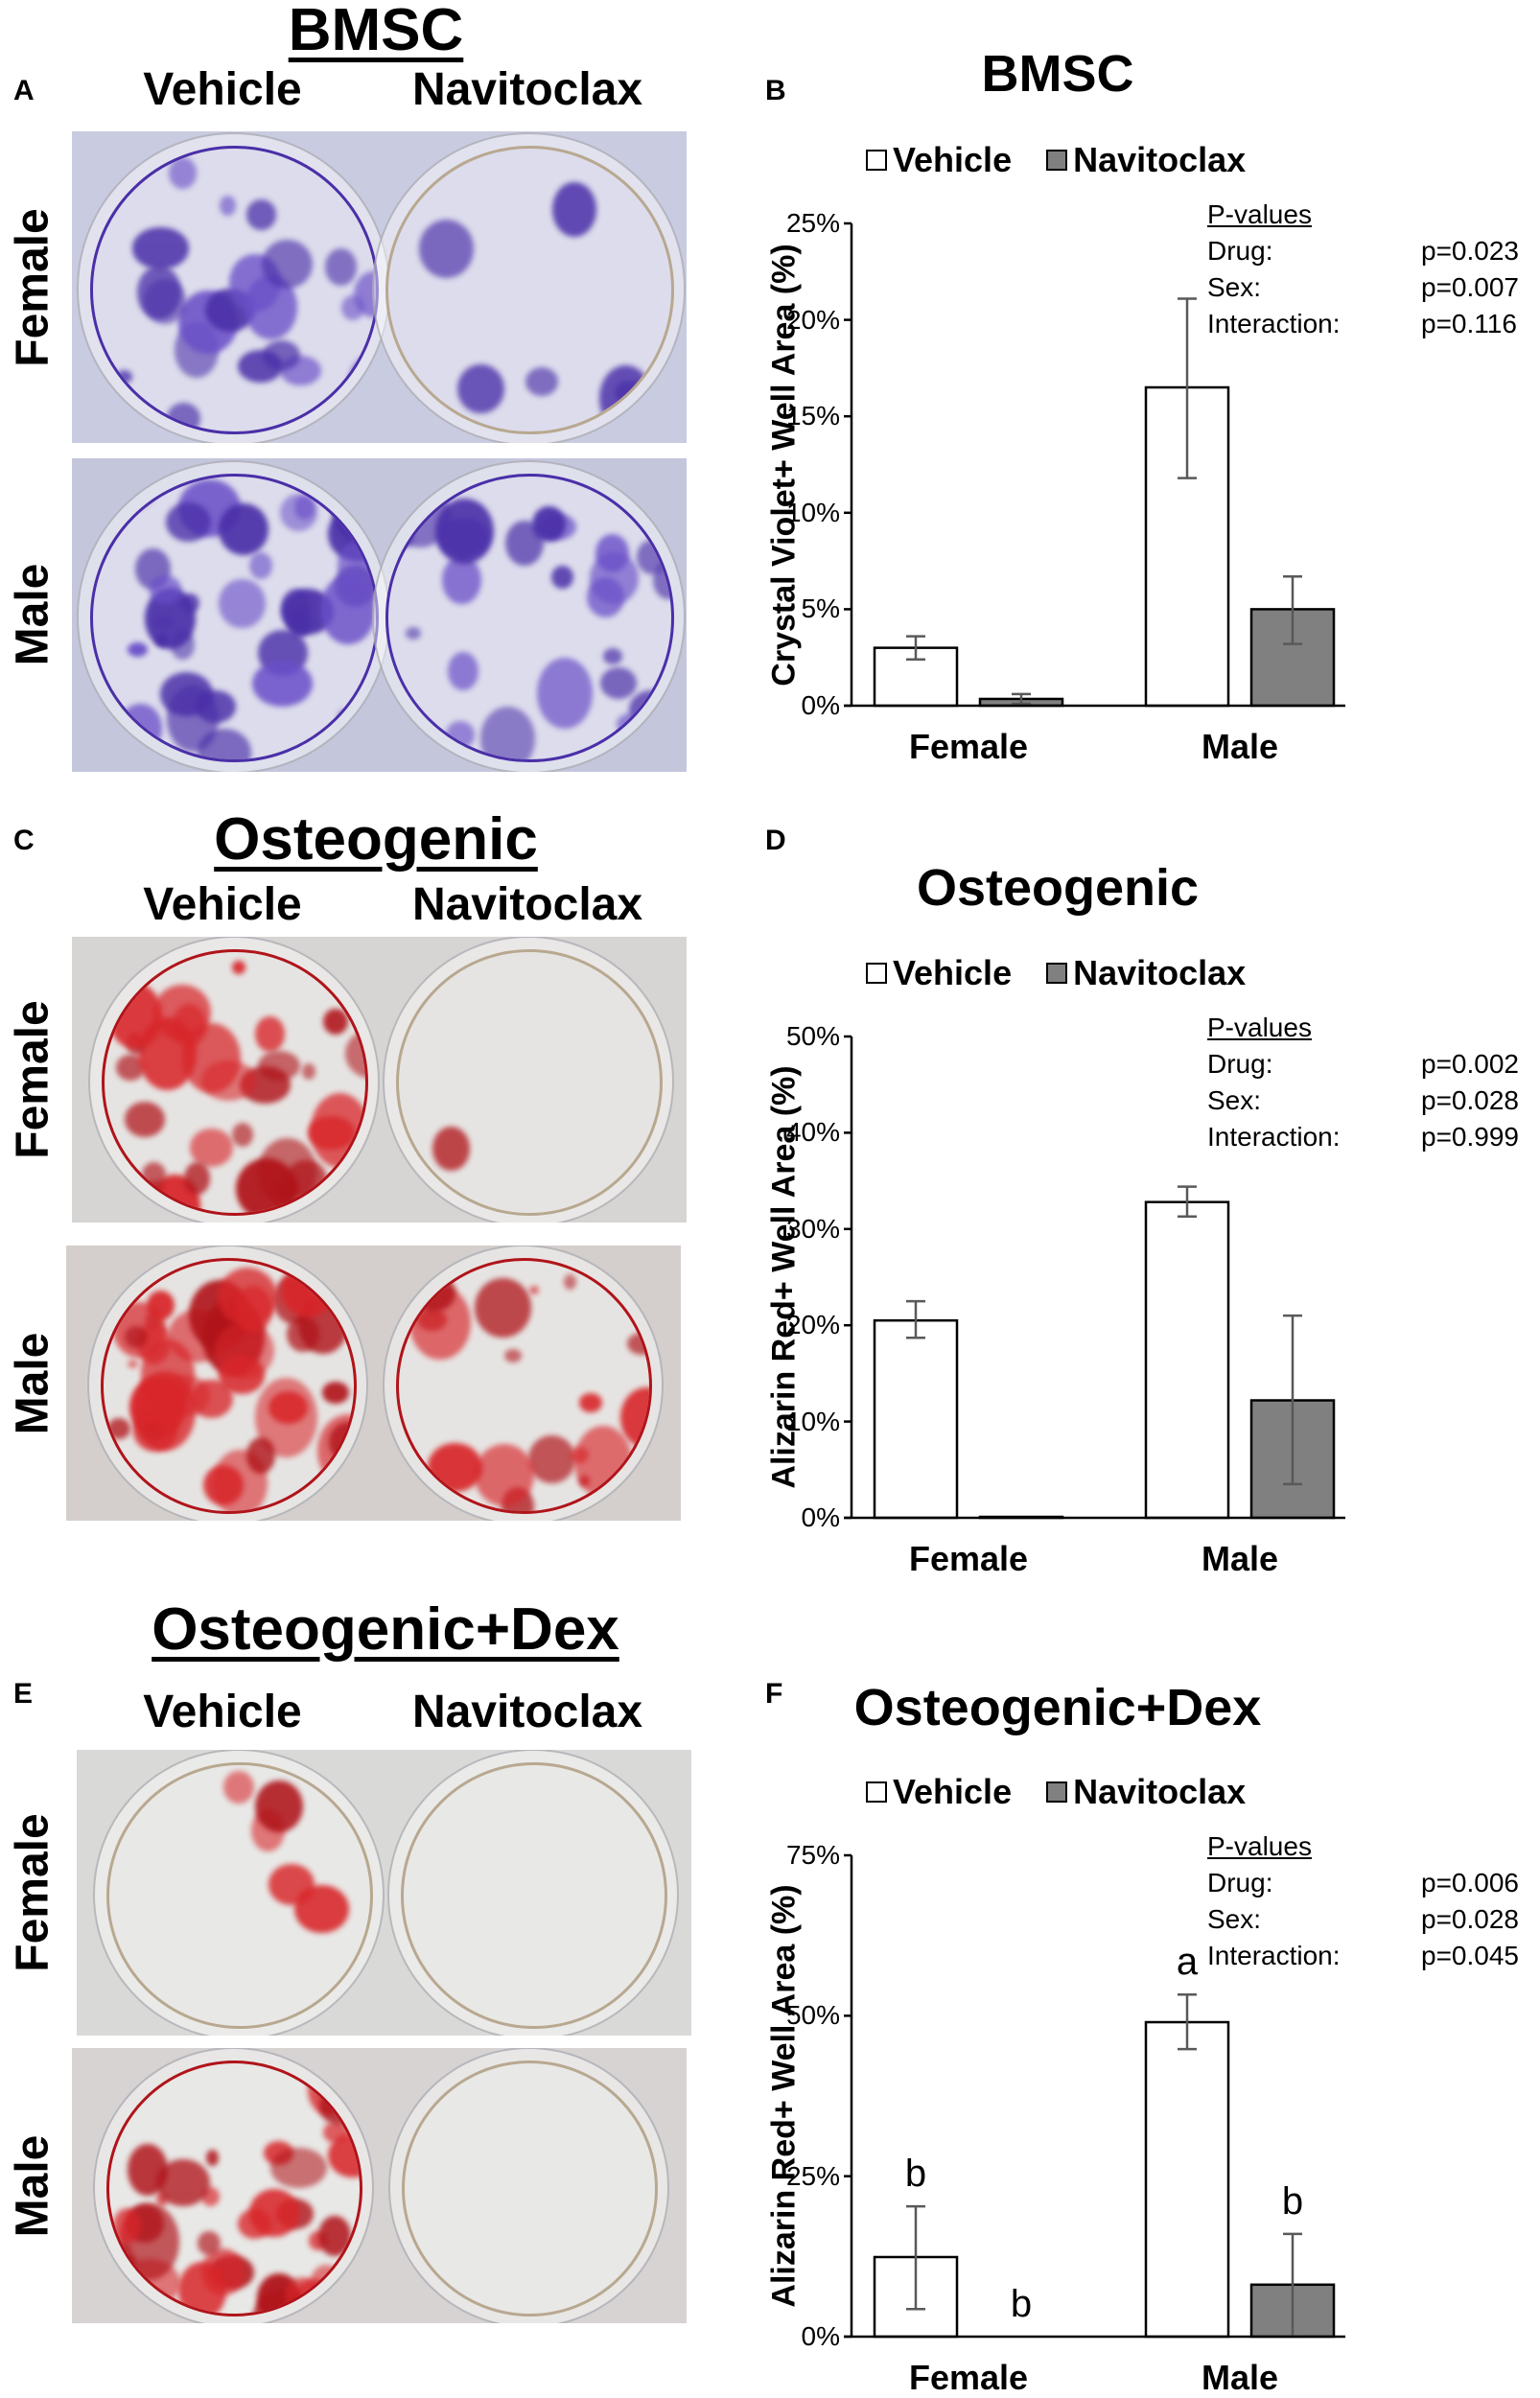 The image size is (1540, 2398). I want to click on chart-title: Osteogenic, so click(1058, 888).